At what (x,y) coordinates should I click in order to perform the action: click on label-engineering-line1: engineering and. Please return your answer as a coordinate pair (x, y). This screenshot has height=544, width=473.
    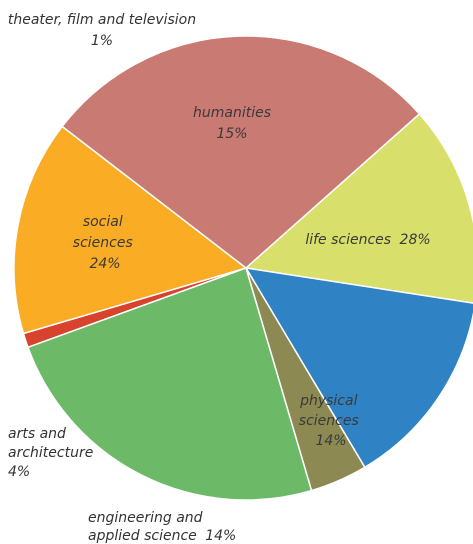
    Looking at the image, I should click on (145, 518).